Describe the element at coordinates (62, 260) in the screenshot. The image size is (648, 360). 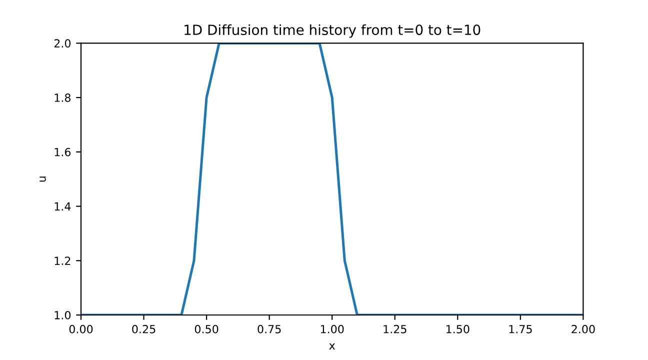
I see `y-tick-label: 1.2` at that location.